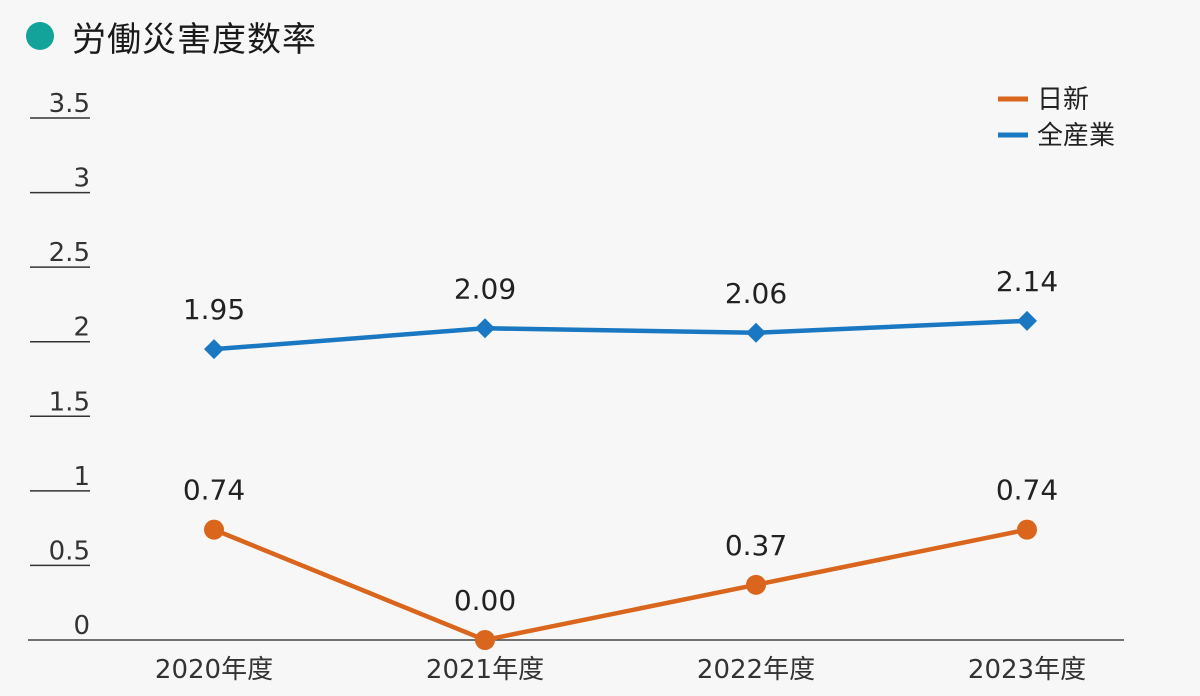 This screenshot has width=1200, height=696. What do you see at coordinates (1027, 670) in the screenshot?
I see `x-tick-label: 2023年度` at bounding box center [1027, 670].